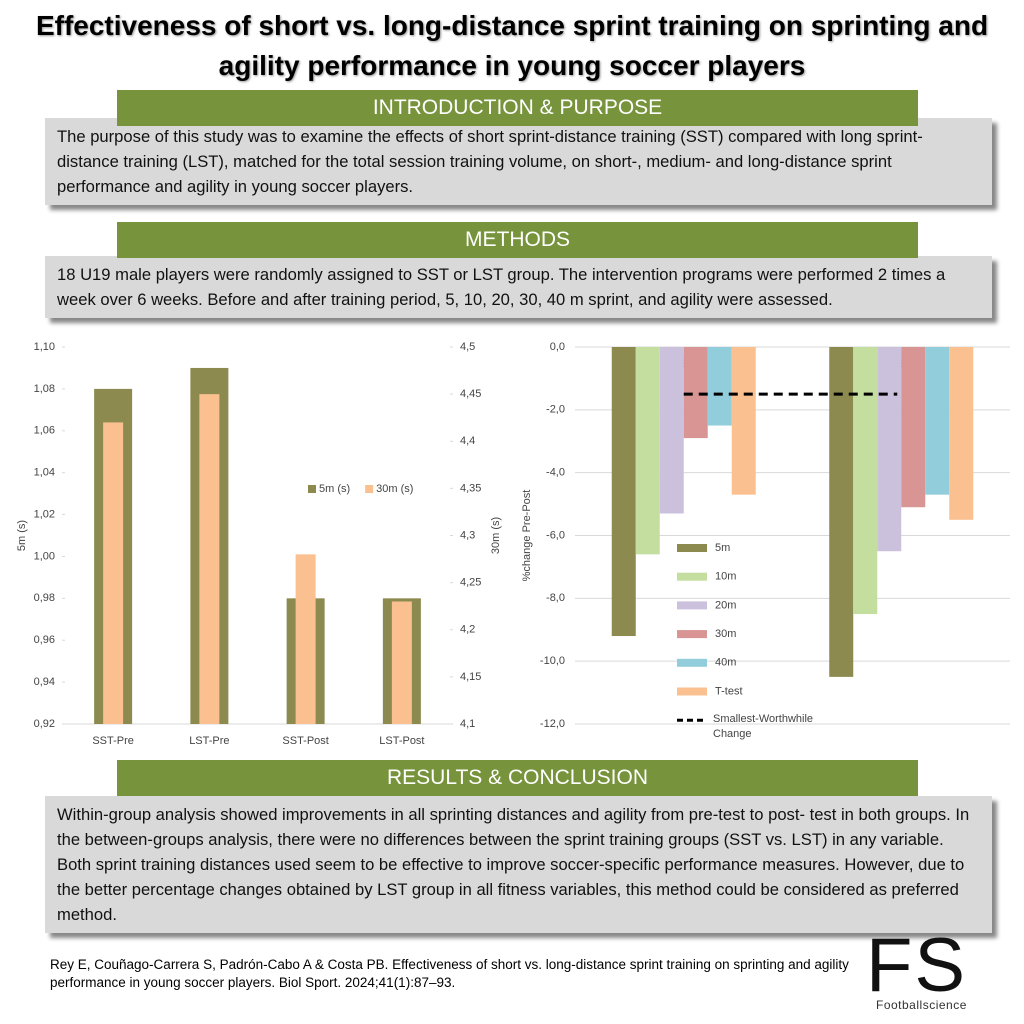 The width and height of the screenshot is (1024, 1024). I want to click on legend-label-box: Smallest-Worthwhile Change, so click(763, 727).